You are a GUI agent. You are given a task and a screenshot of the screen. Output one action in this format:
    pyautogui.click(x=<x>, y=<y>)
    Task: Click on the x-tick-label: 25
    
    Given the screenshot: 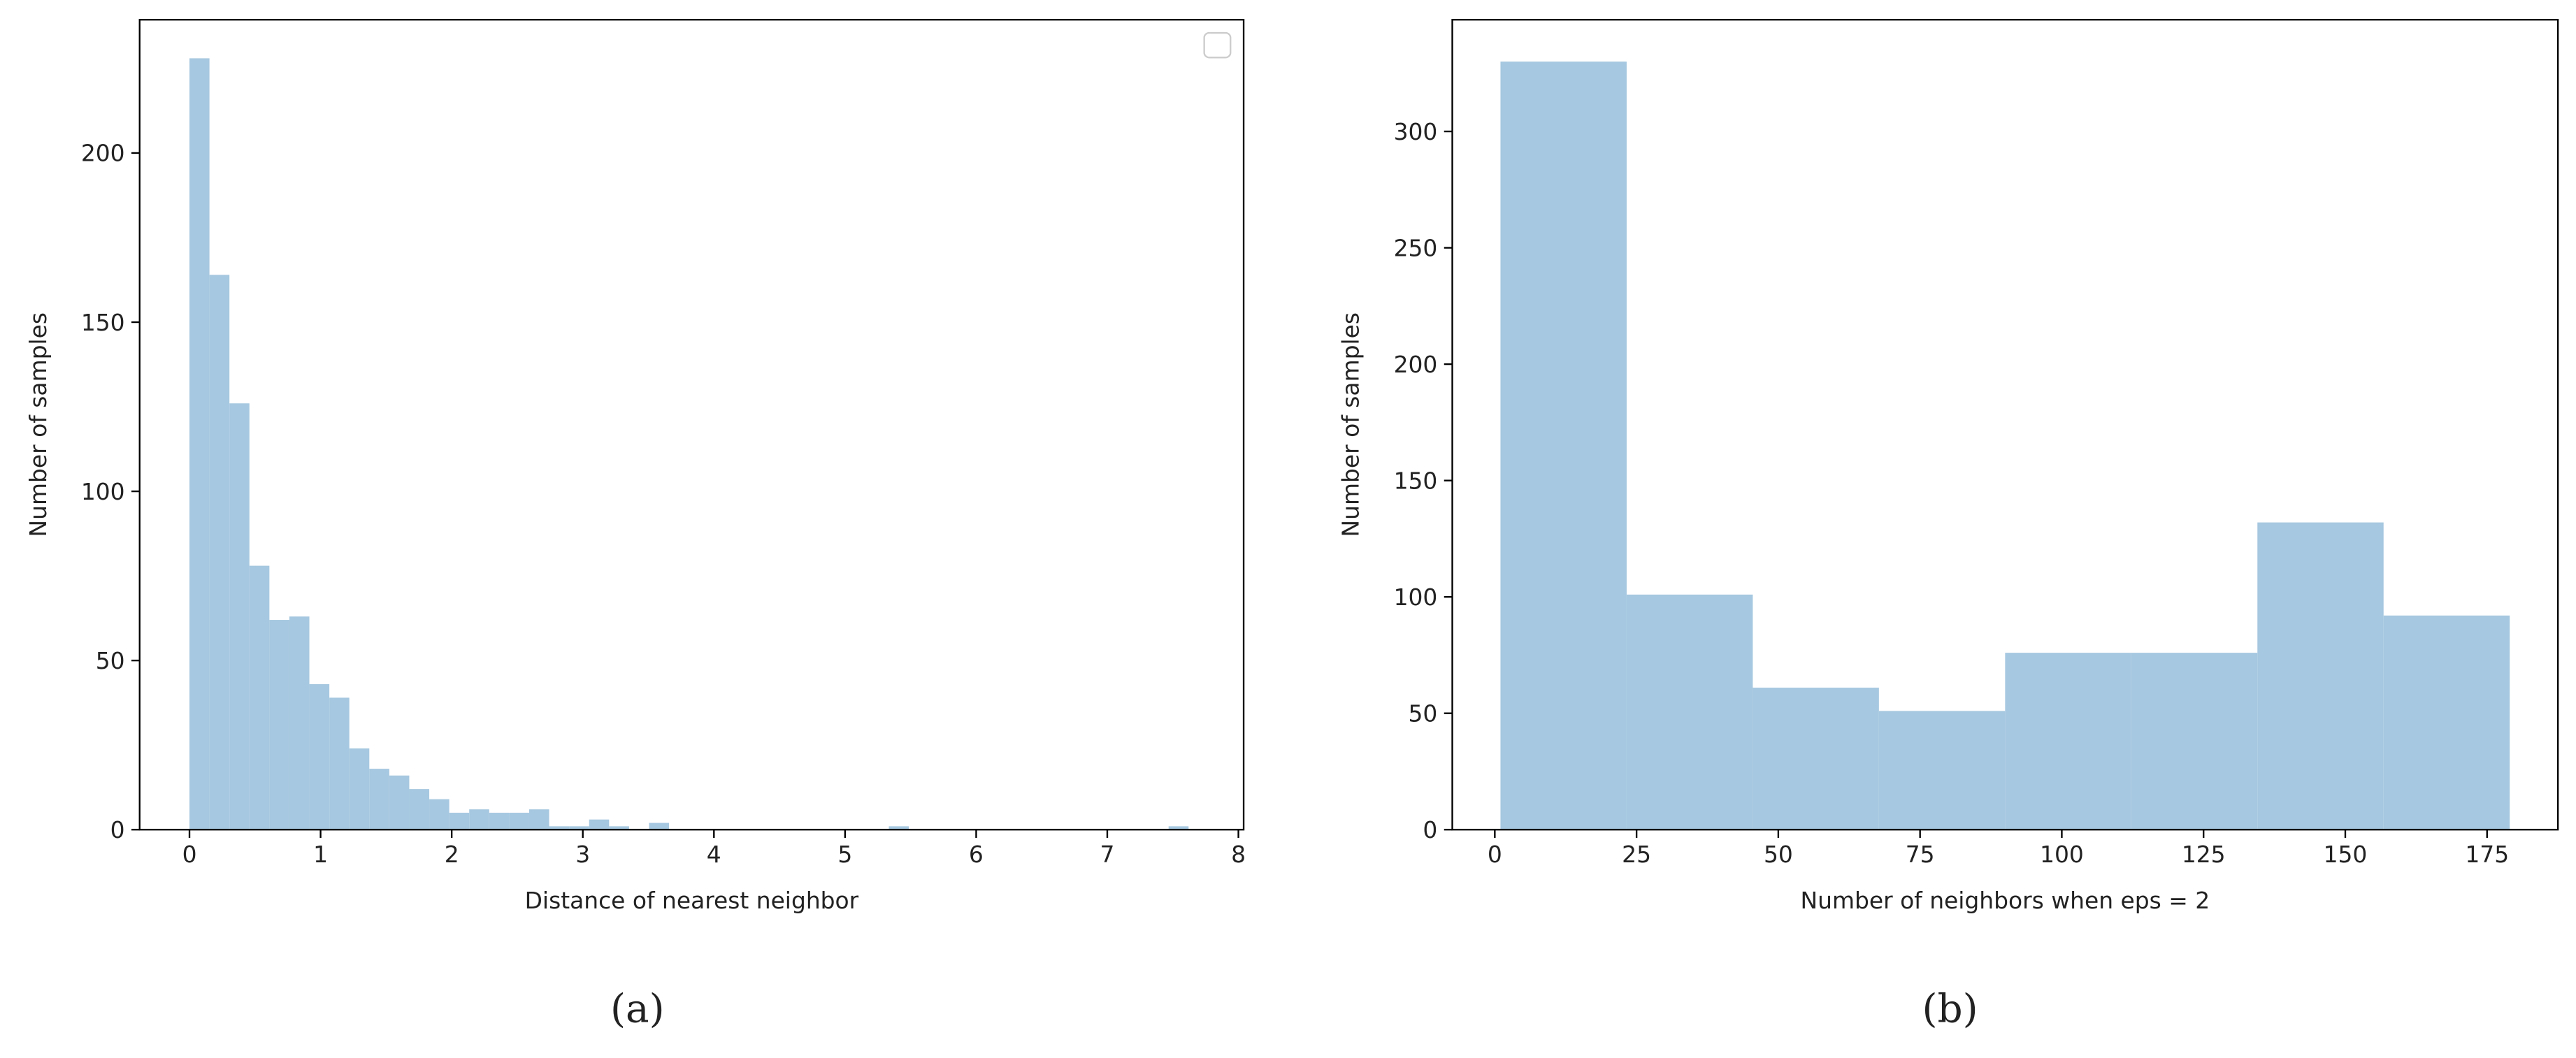 What is the action you would take?
    pyautogui.click(x=1636, y=854)
    